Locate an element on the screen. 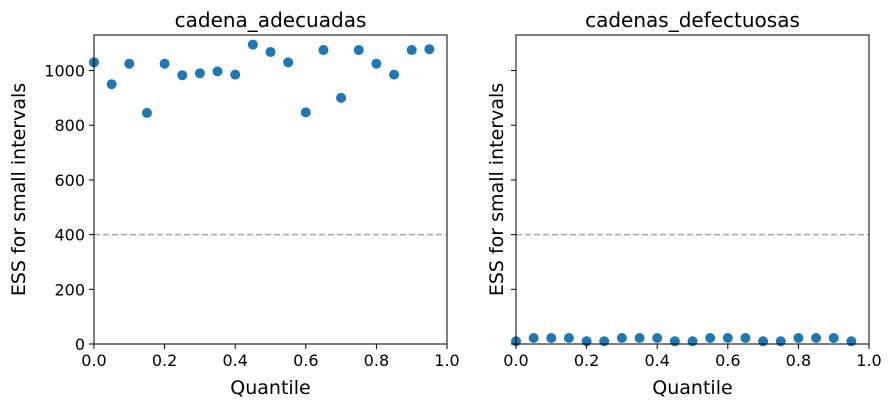  y-tick-label: 400 is located at coordinates (69, 235).